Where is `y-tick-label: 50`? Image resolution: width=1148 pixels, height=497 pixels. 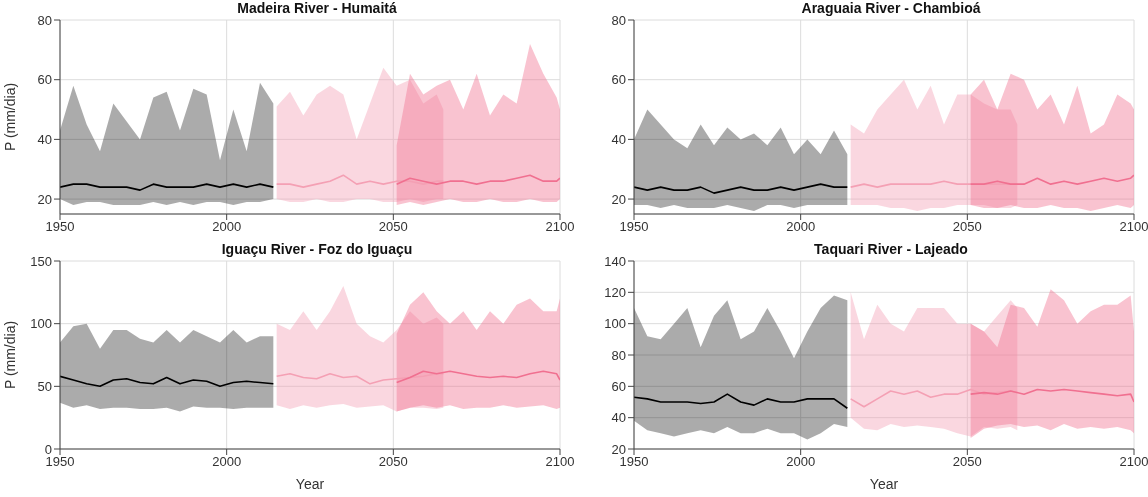 y-tick-label: 50 is located at coordinates (44, 386).